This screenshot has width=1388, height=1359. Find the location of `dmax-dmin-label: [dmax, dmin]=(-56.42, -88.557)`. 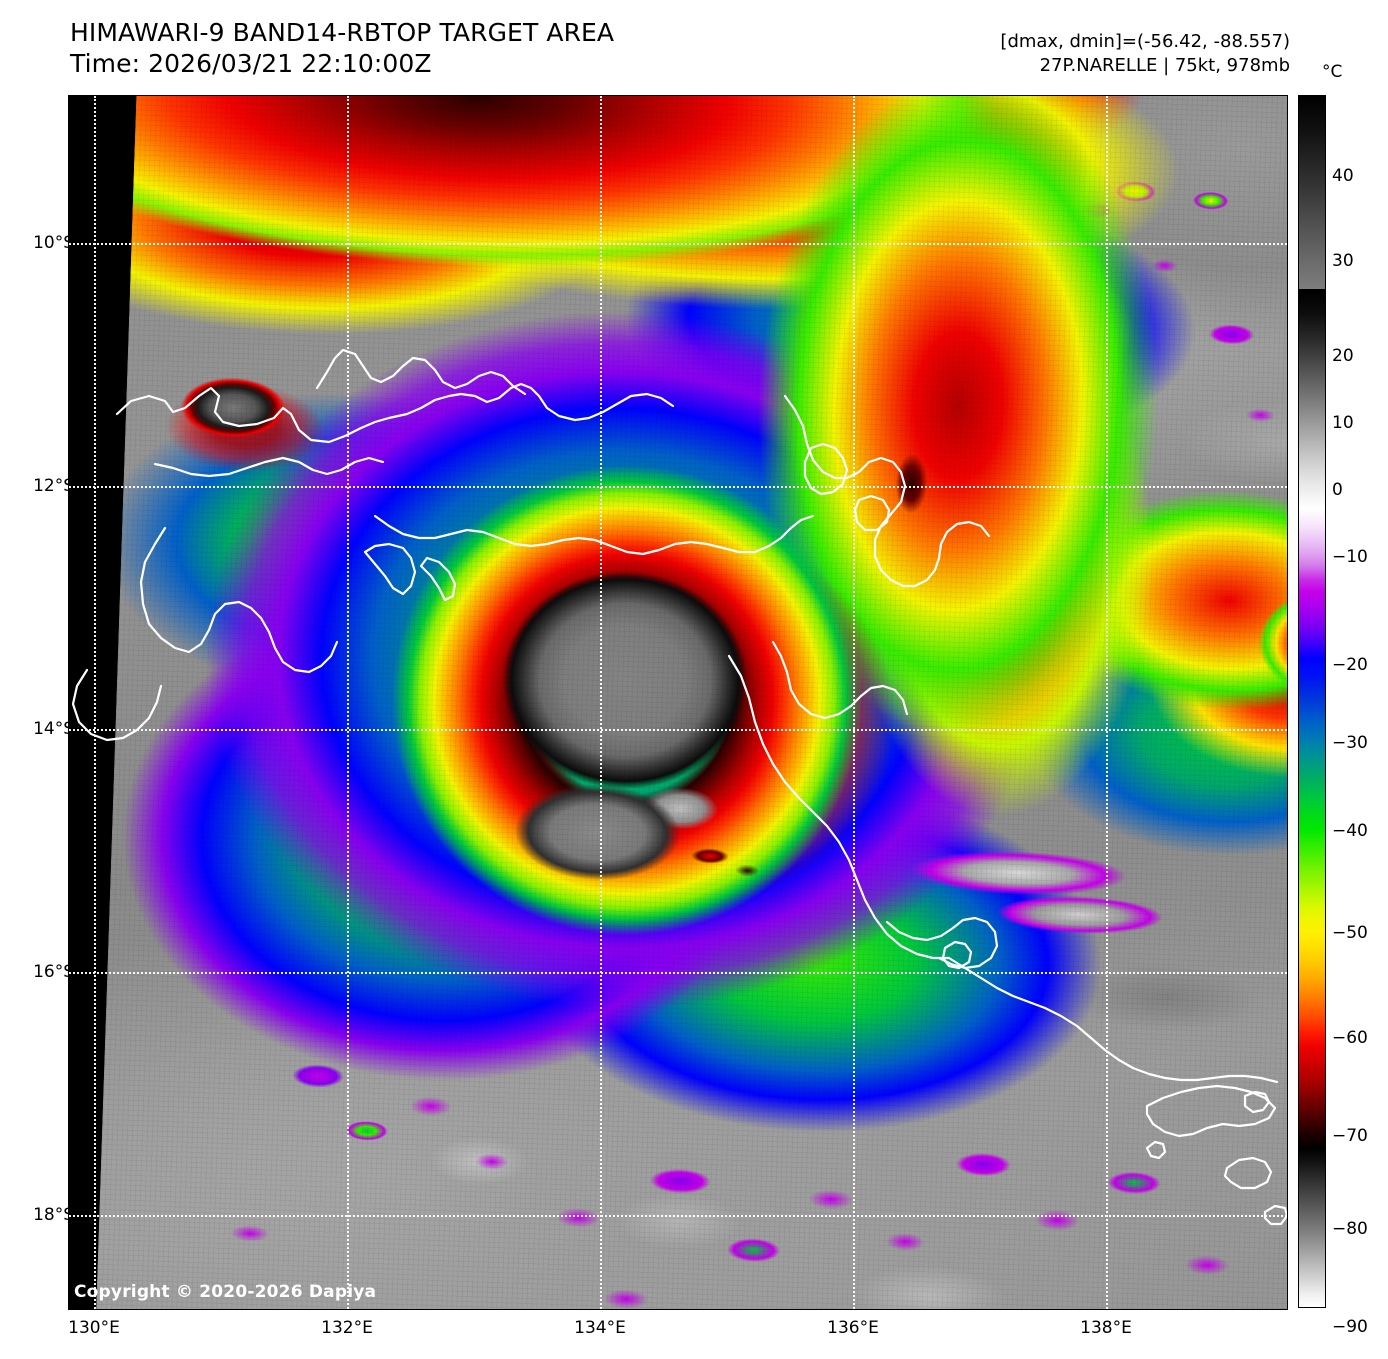

dmax-dmin-label: [dmax, dmin]=(-56.42, -88.557) is located at coordinates (1145, 41).